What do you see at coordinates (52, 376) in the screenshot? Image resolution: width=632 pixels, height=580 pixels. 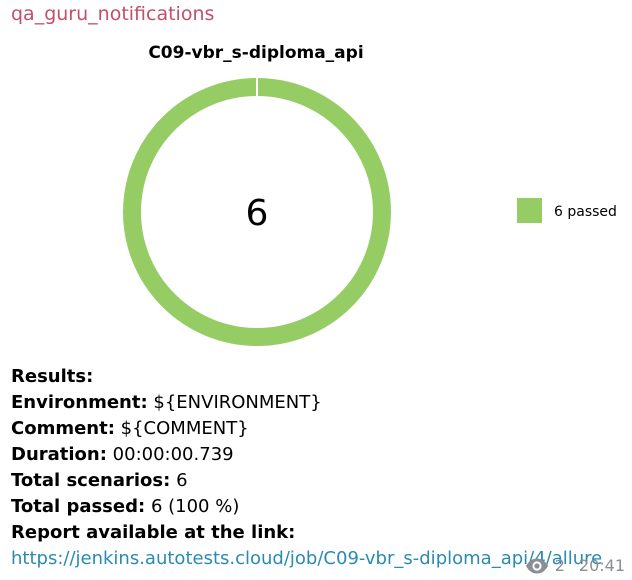 I see `results-heading: Results:` at bounding box center [52, 376].